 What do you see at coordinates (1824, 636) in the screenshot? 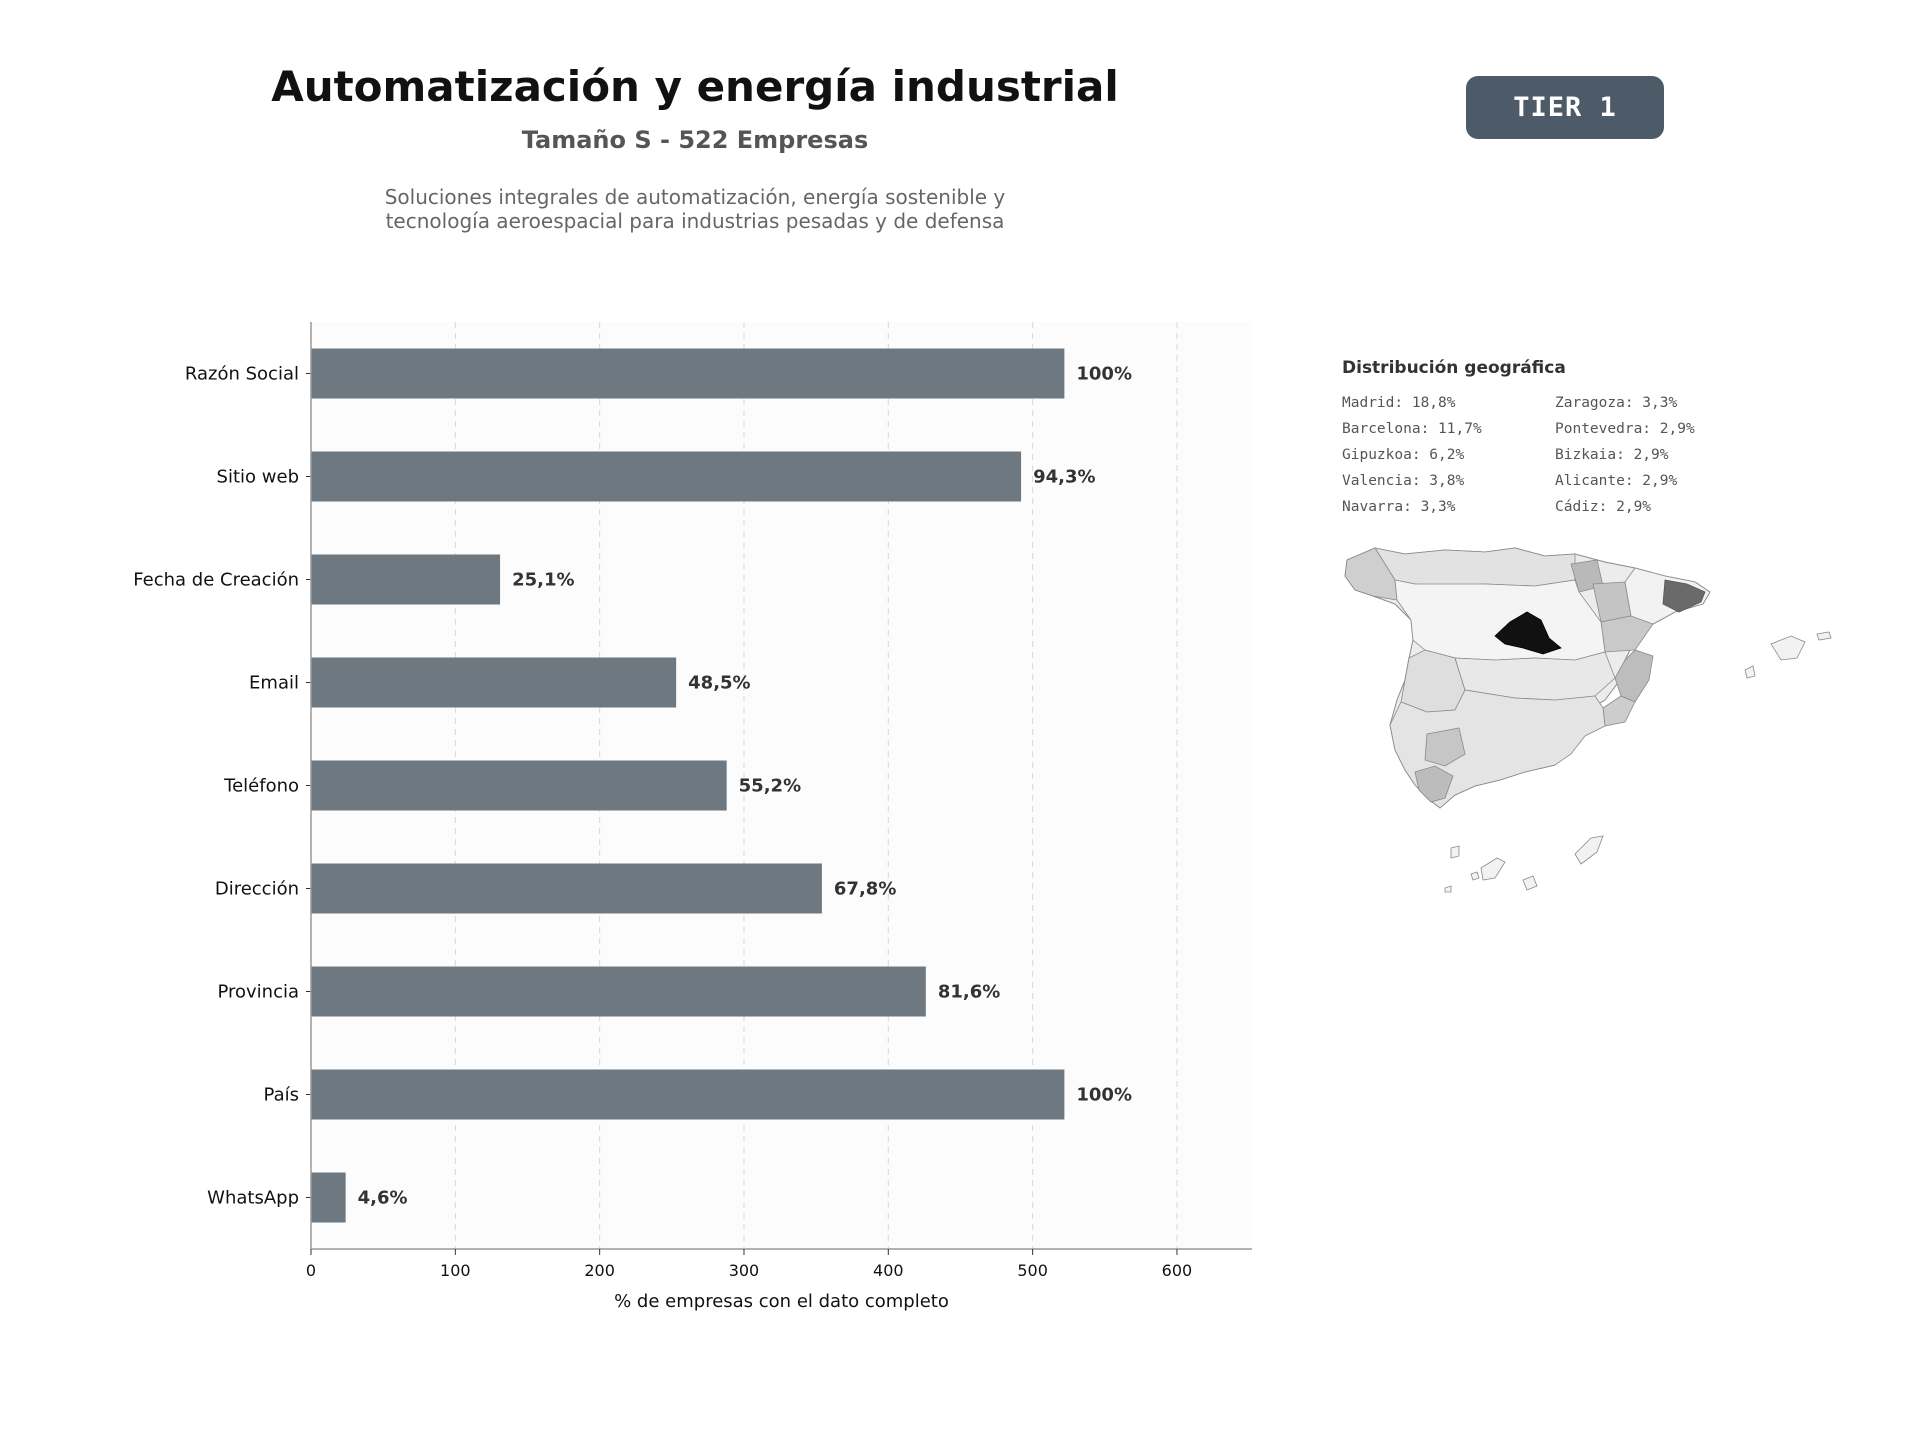
I see `map-region-menorca` at bounding box center [1824, 636].